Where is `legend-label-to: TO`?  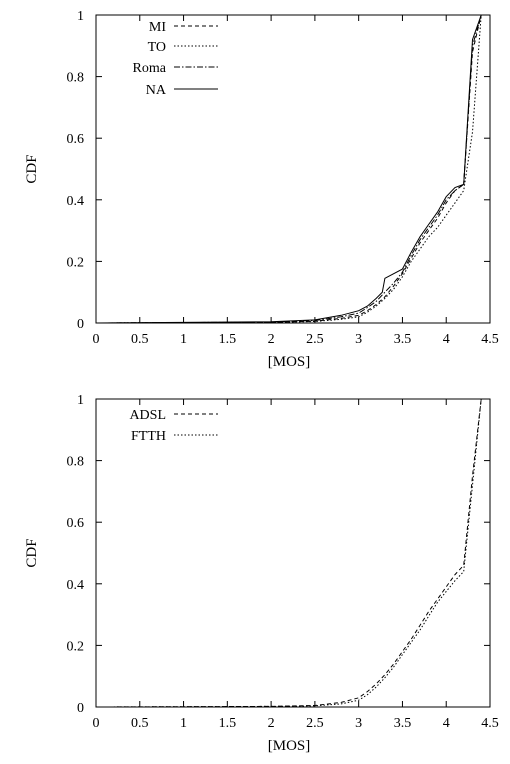 legend-label-to: TO is located at coordinates (157, 47).